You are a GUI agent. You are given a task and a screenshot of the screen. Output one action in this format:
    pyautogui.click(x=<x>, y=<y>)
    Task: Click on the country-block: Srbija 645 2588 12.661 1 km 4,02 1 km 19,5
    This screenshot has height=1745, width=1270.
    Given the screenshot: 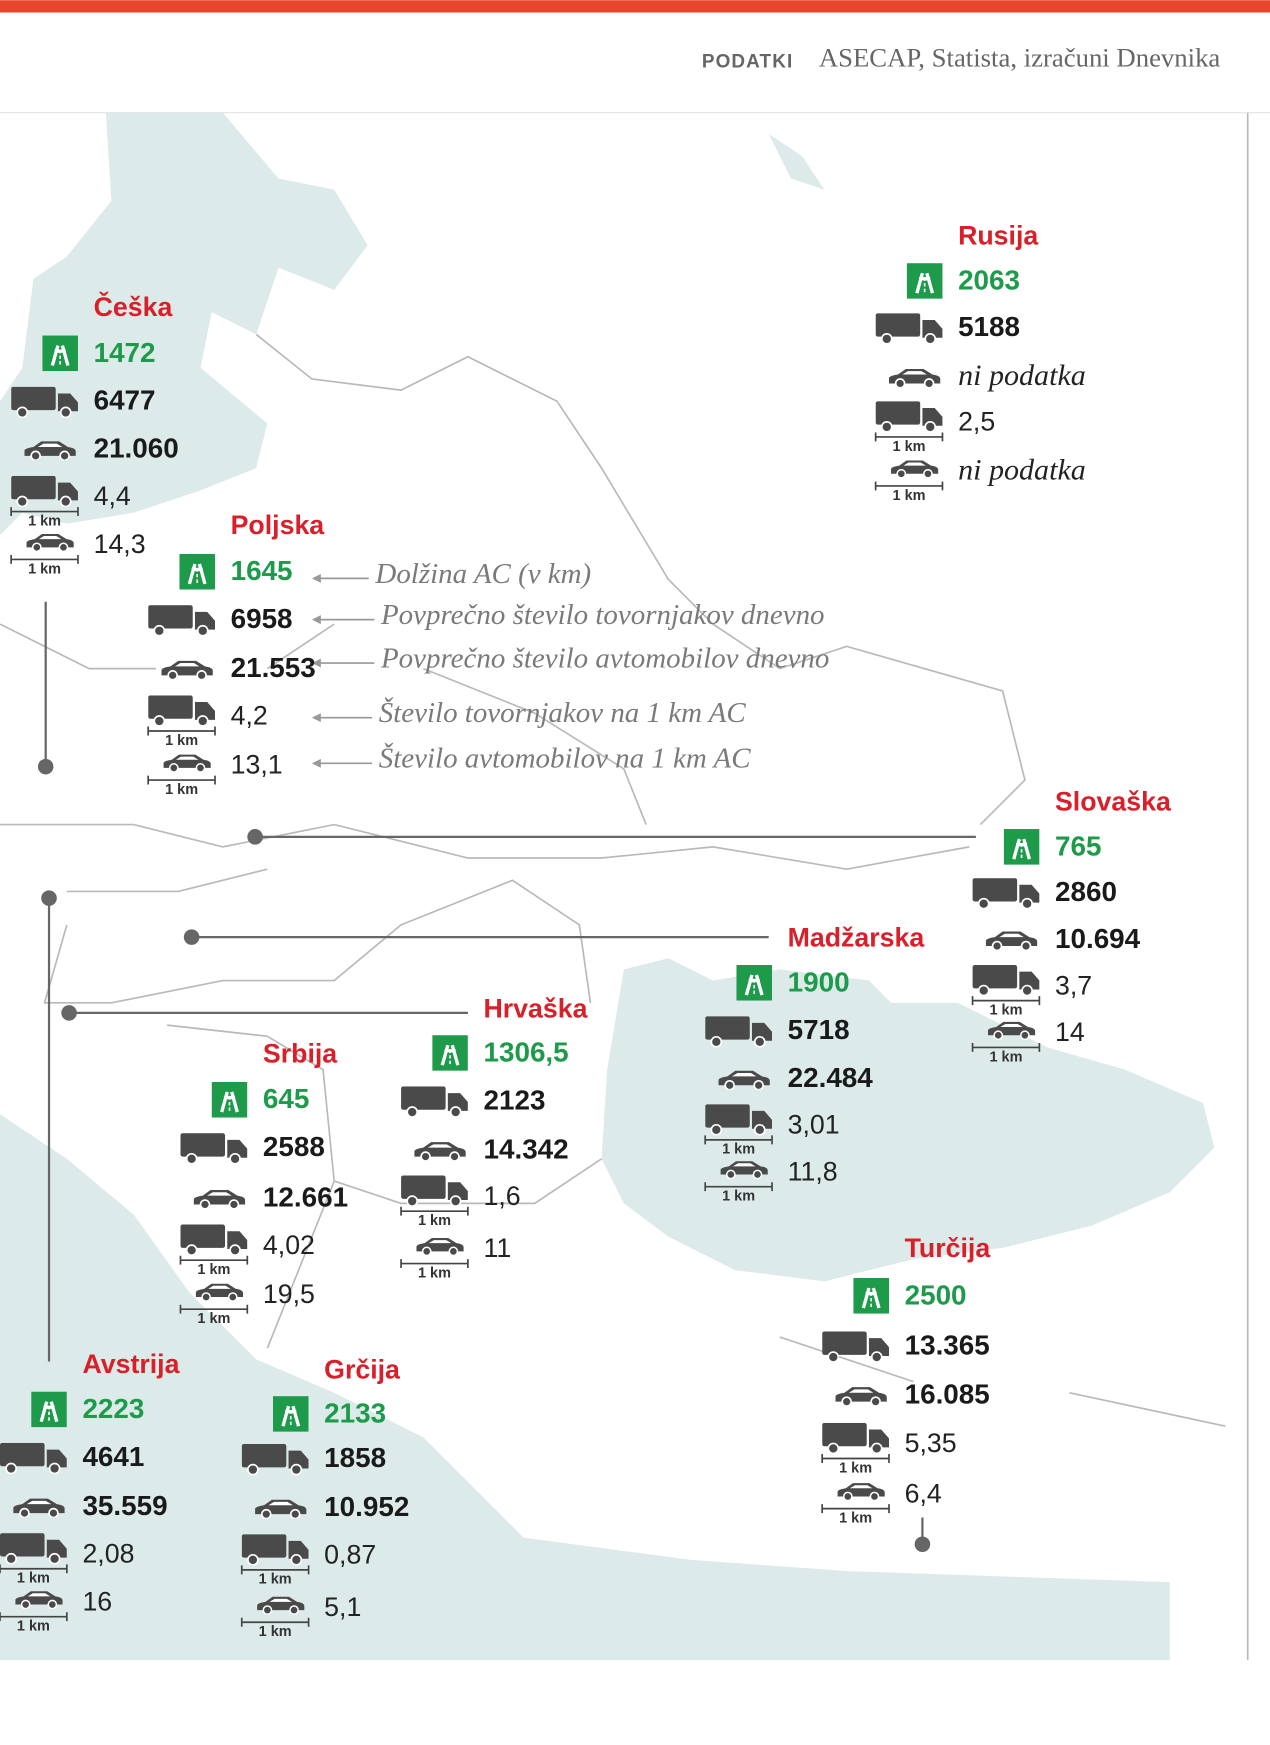 What is the action you would take?
    pyautogui.click(x=263, y=1182)
    